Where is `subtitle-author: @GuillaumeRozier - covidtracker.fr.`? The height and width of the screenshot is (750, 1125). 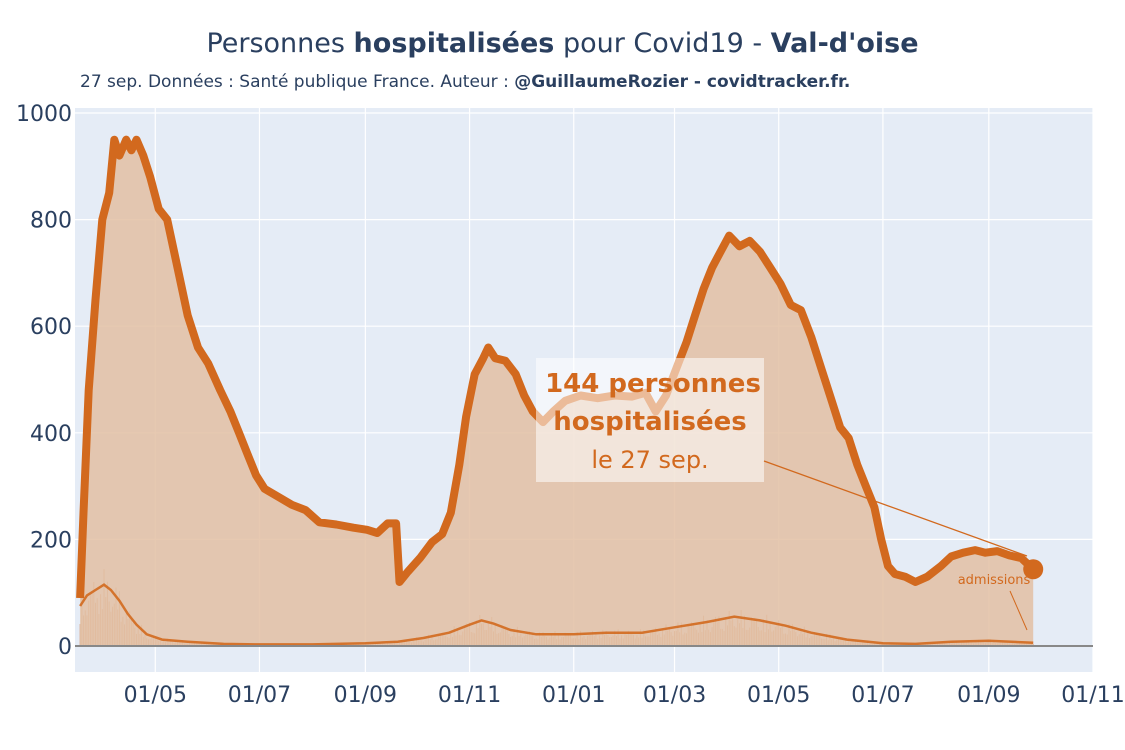 subtitle-author: @GuillaumeRozier - covidtracker.fr. is located at coordinates (682, 82).